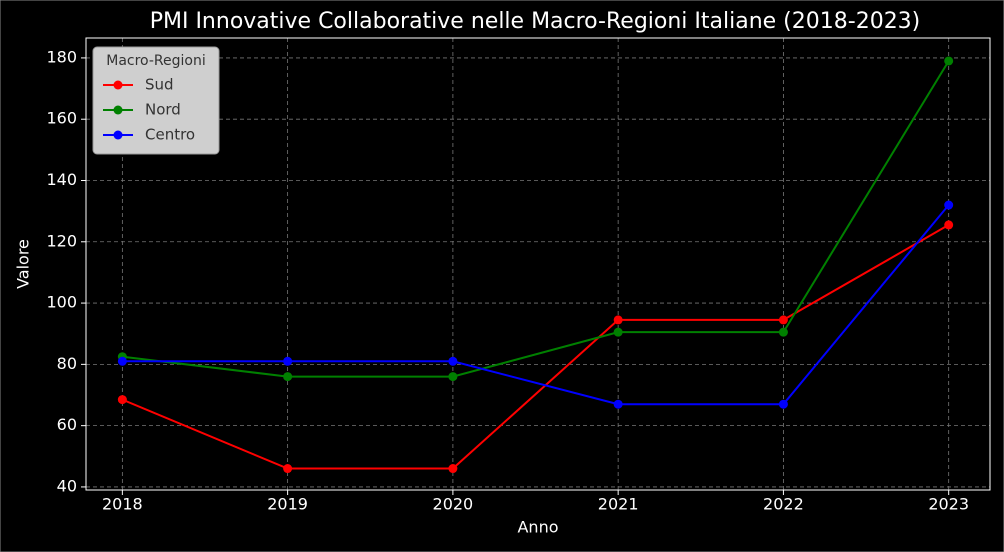  Describe the element at coordinates (61, 118) in the screenshot. I see `y-tick-label: 160` at that location.